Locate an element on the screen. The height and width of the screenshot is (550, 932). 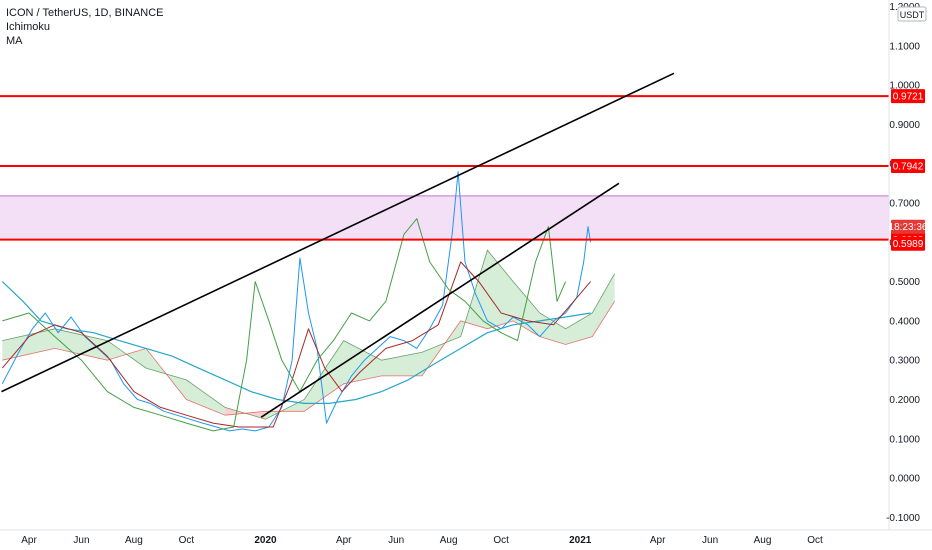
bar-countdown-label: 18:23:36 is located at coordinates (908, 226).